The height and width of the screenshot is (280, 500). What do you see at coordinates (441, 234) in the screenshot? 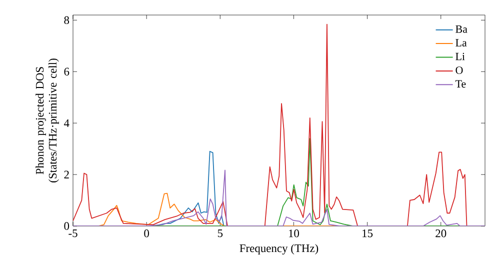
I see `x-tick-label: 20` at bounding box center [441, 234].